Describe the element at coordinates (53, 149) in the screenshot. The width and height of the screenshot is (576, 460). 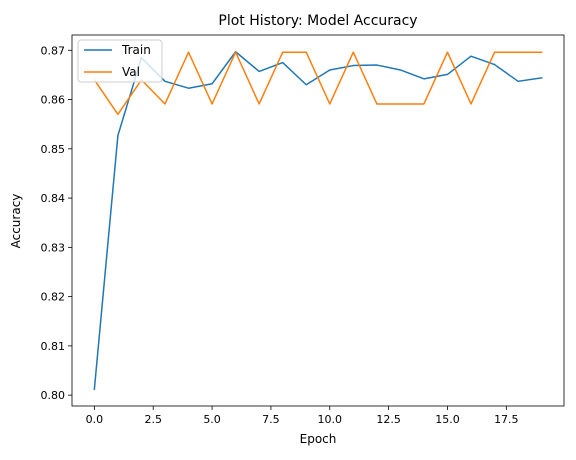
I see `y-tick-label: 0.85` at that location.